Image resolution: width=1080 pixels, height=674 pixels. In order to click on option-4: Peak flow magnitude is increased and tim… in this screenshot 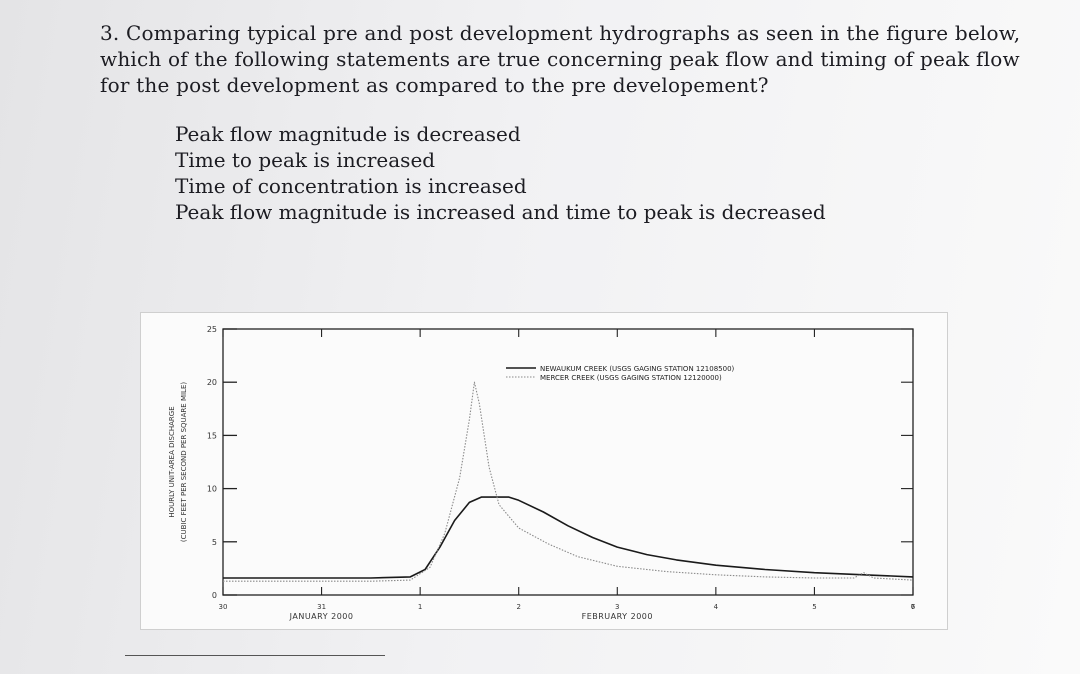, I will do `click(500, 212)`.